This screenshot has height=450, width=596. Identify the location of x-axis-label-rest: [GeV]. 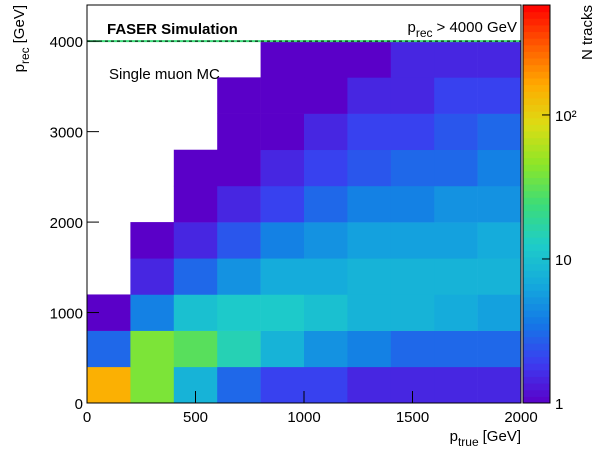
(502, 436).